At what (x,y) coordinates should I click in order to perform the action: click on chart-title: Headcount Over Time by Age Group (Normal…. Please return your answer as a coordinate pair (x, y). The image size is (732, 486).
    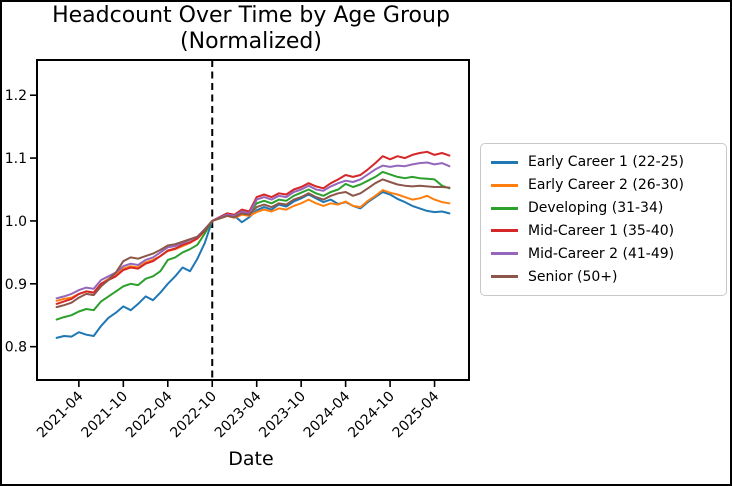
    Looking at the image, I should click on (251, 29).